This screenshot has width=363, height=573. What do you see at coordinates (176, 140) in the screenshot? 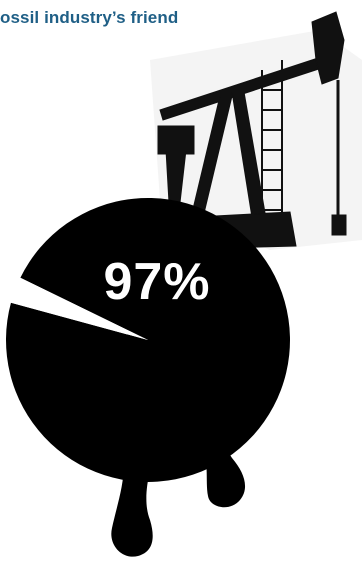
I see `counterweight` at bounding box center [176, 140].